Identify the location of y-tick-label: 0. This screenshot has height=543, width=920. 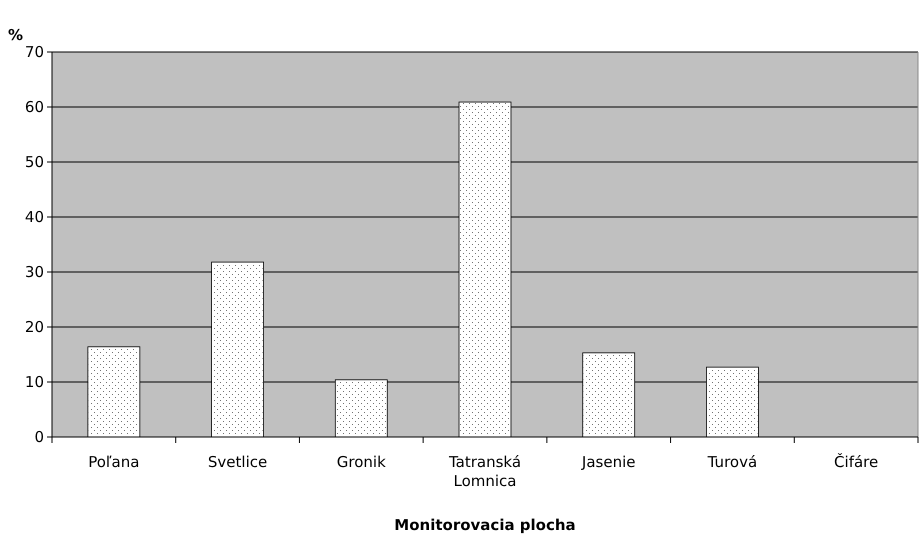
(39, 437).